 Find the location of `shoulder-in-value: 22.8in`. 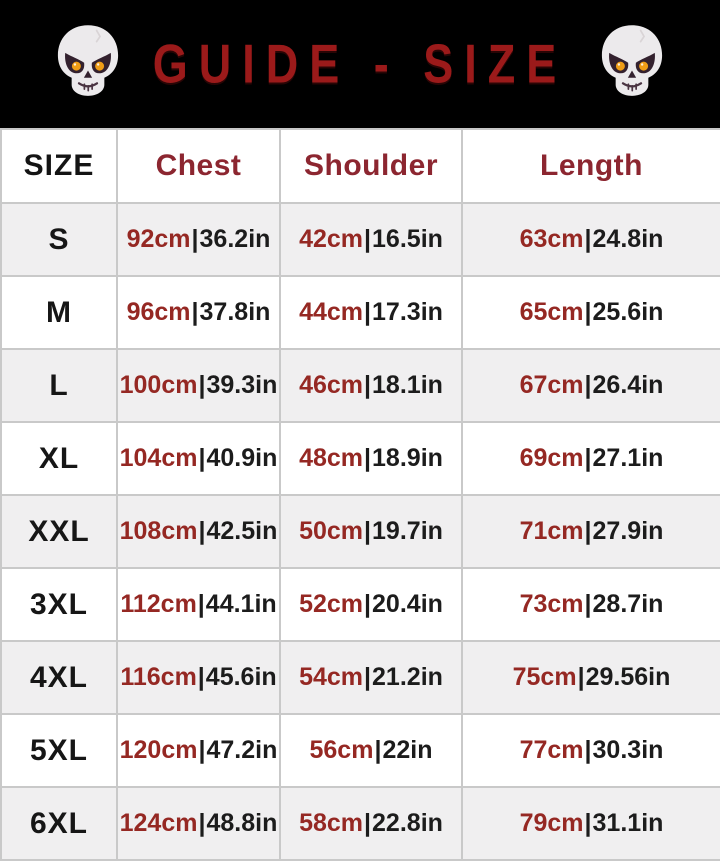

shoulder-in-value: 22.8in is located at coordinates (407, 823).